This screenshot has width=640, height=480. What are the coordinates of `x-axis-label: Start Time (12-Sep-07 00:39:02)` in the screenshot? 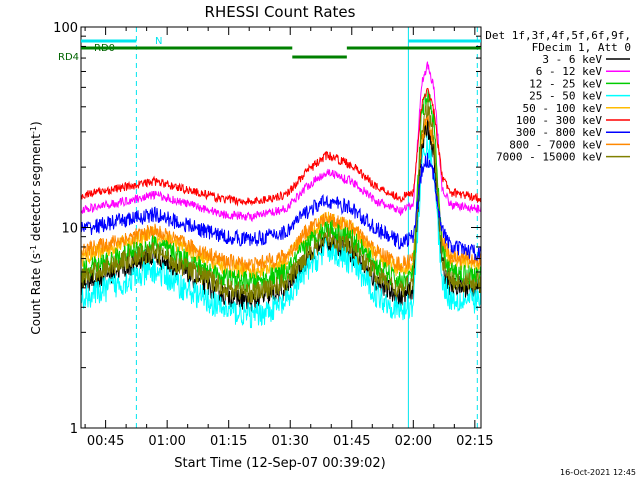 It's located at (279, 463).